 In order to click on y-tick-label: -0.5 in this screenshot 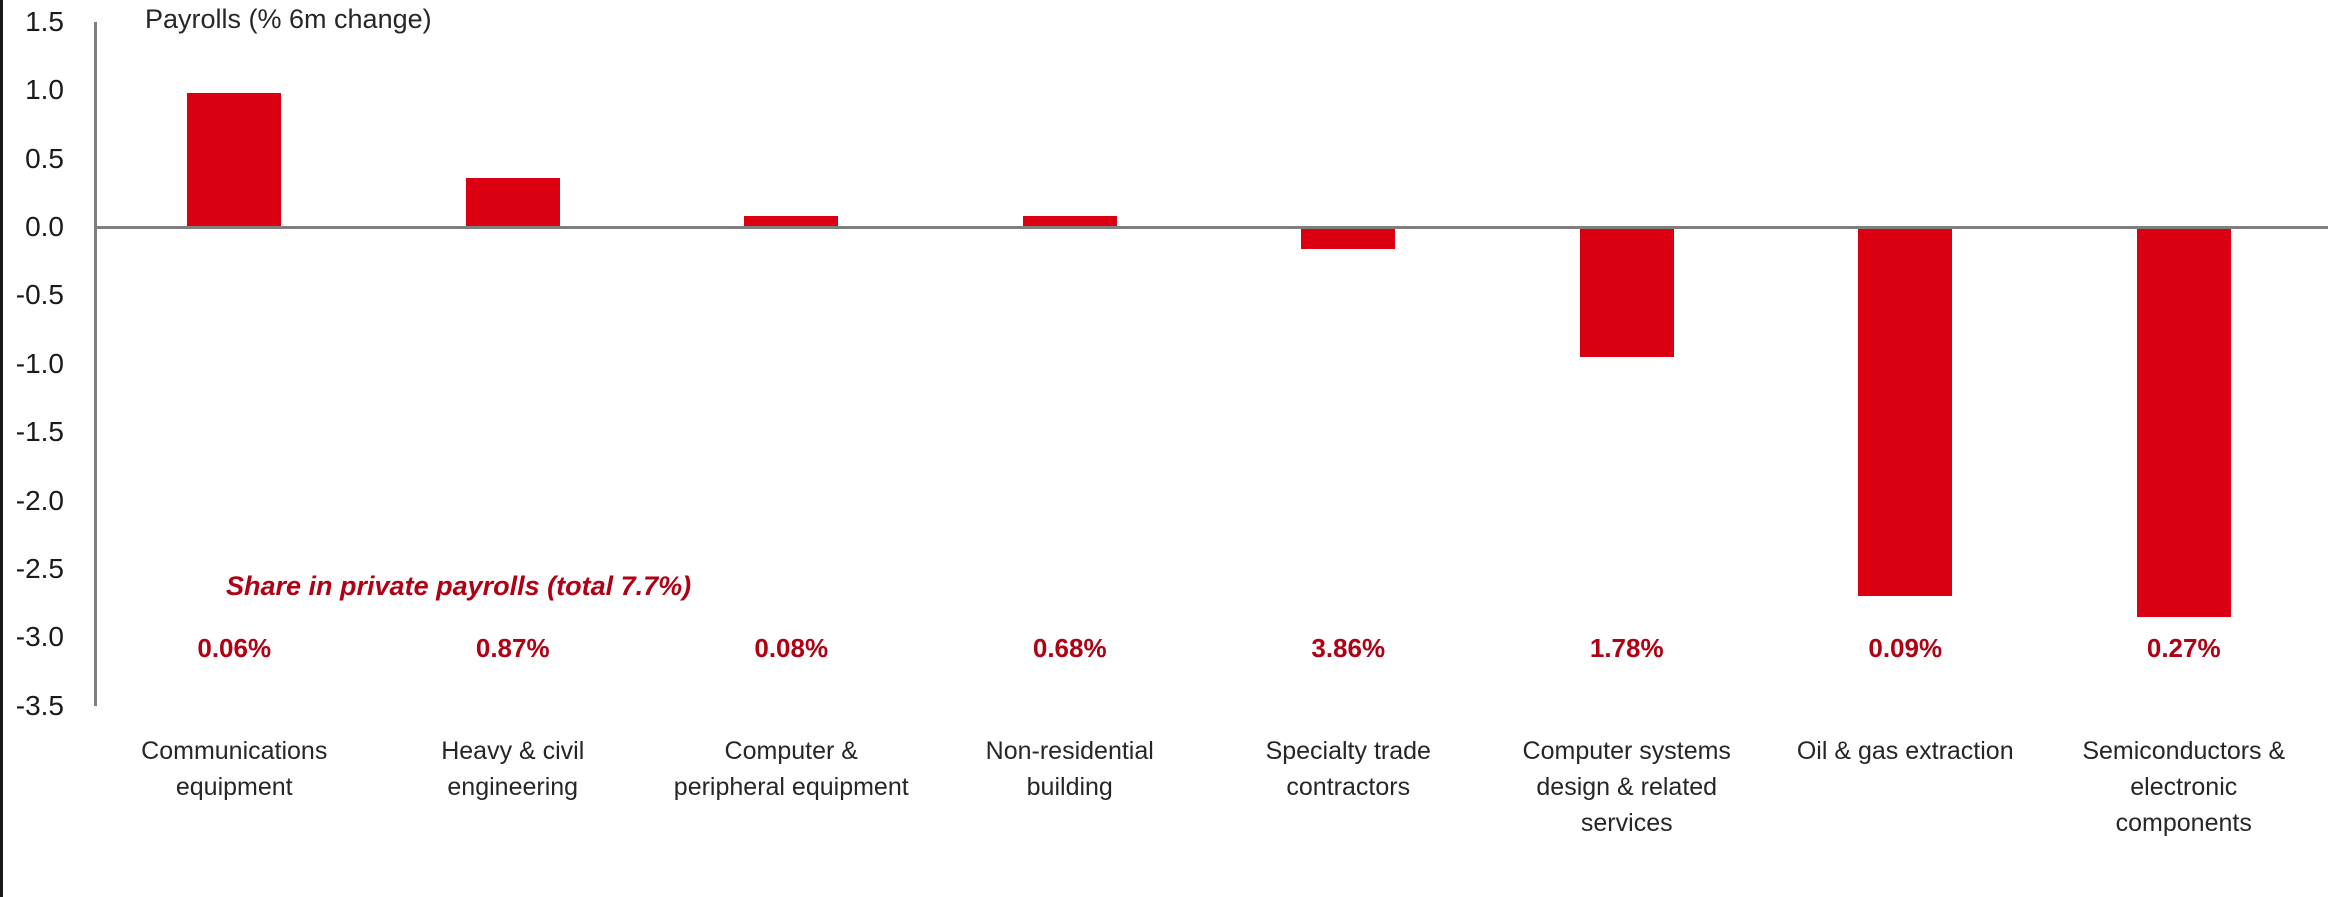, I will do `click(39, 295)`.